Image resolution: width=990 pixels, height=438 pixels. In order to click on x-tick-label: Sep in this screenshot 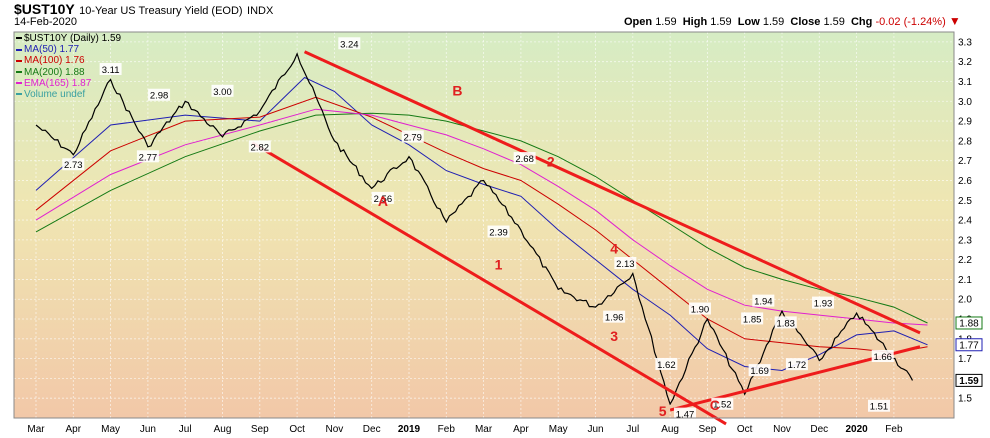, I will do `click(708, 429)`.